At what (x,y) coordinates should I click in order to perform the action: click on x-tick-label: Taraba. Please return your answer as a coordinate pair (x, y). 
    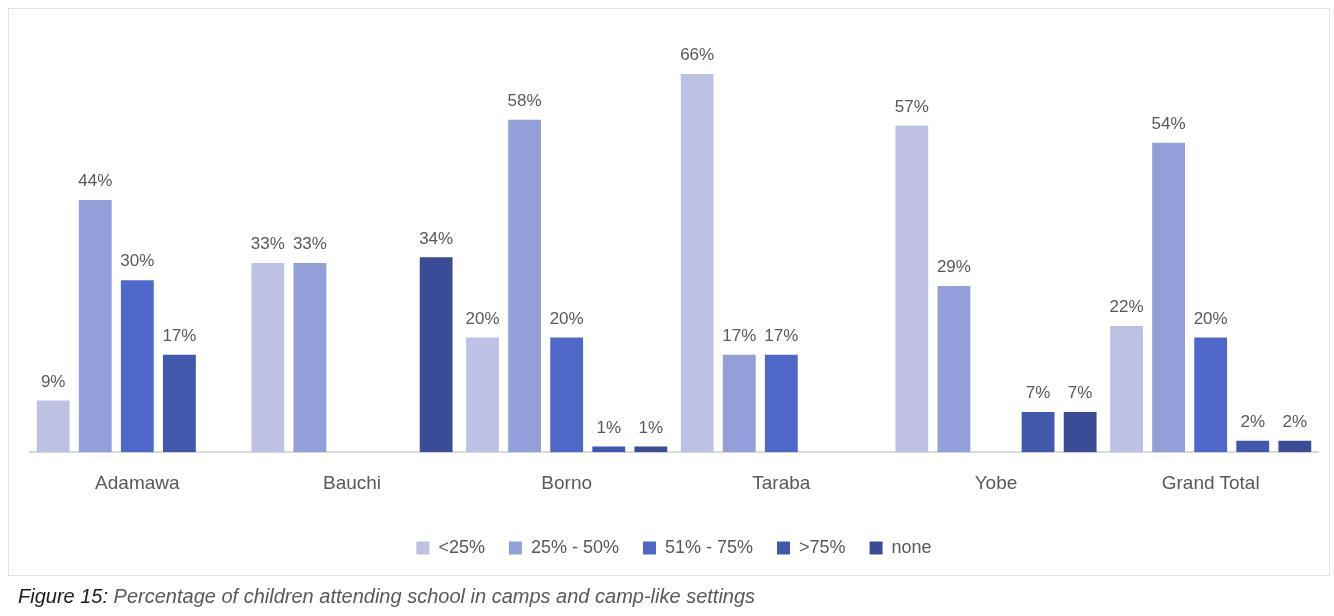
    Looking at the image, I should click on (781, 482).